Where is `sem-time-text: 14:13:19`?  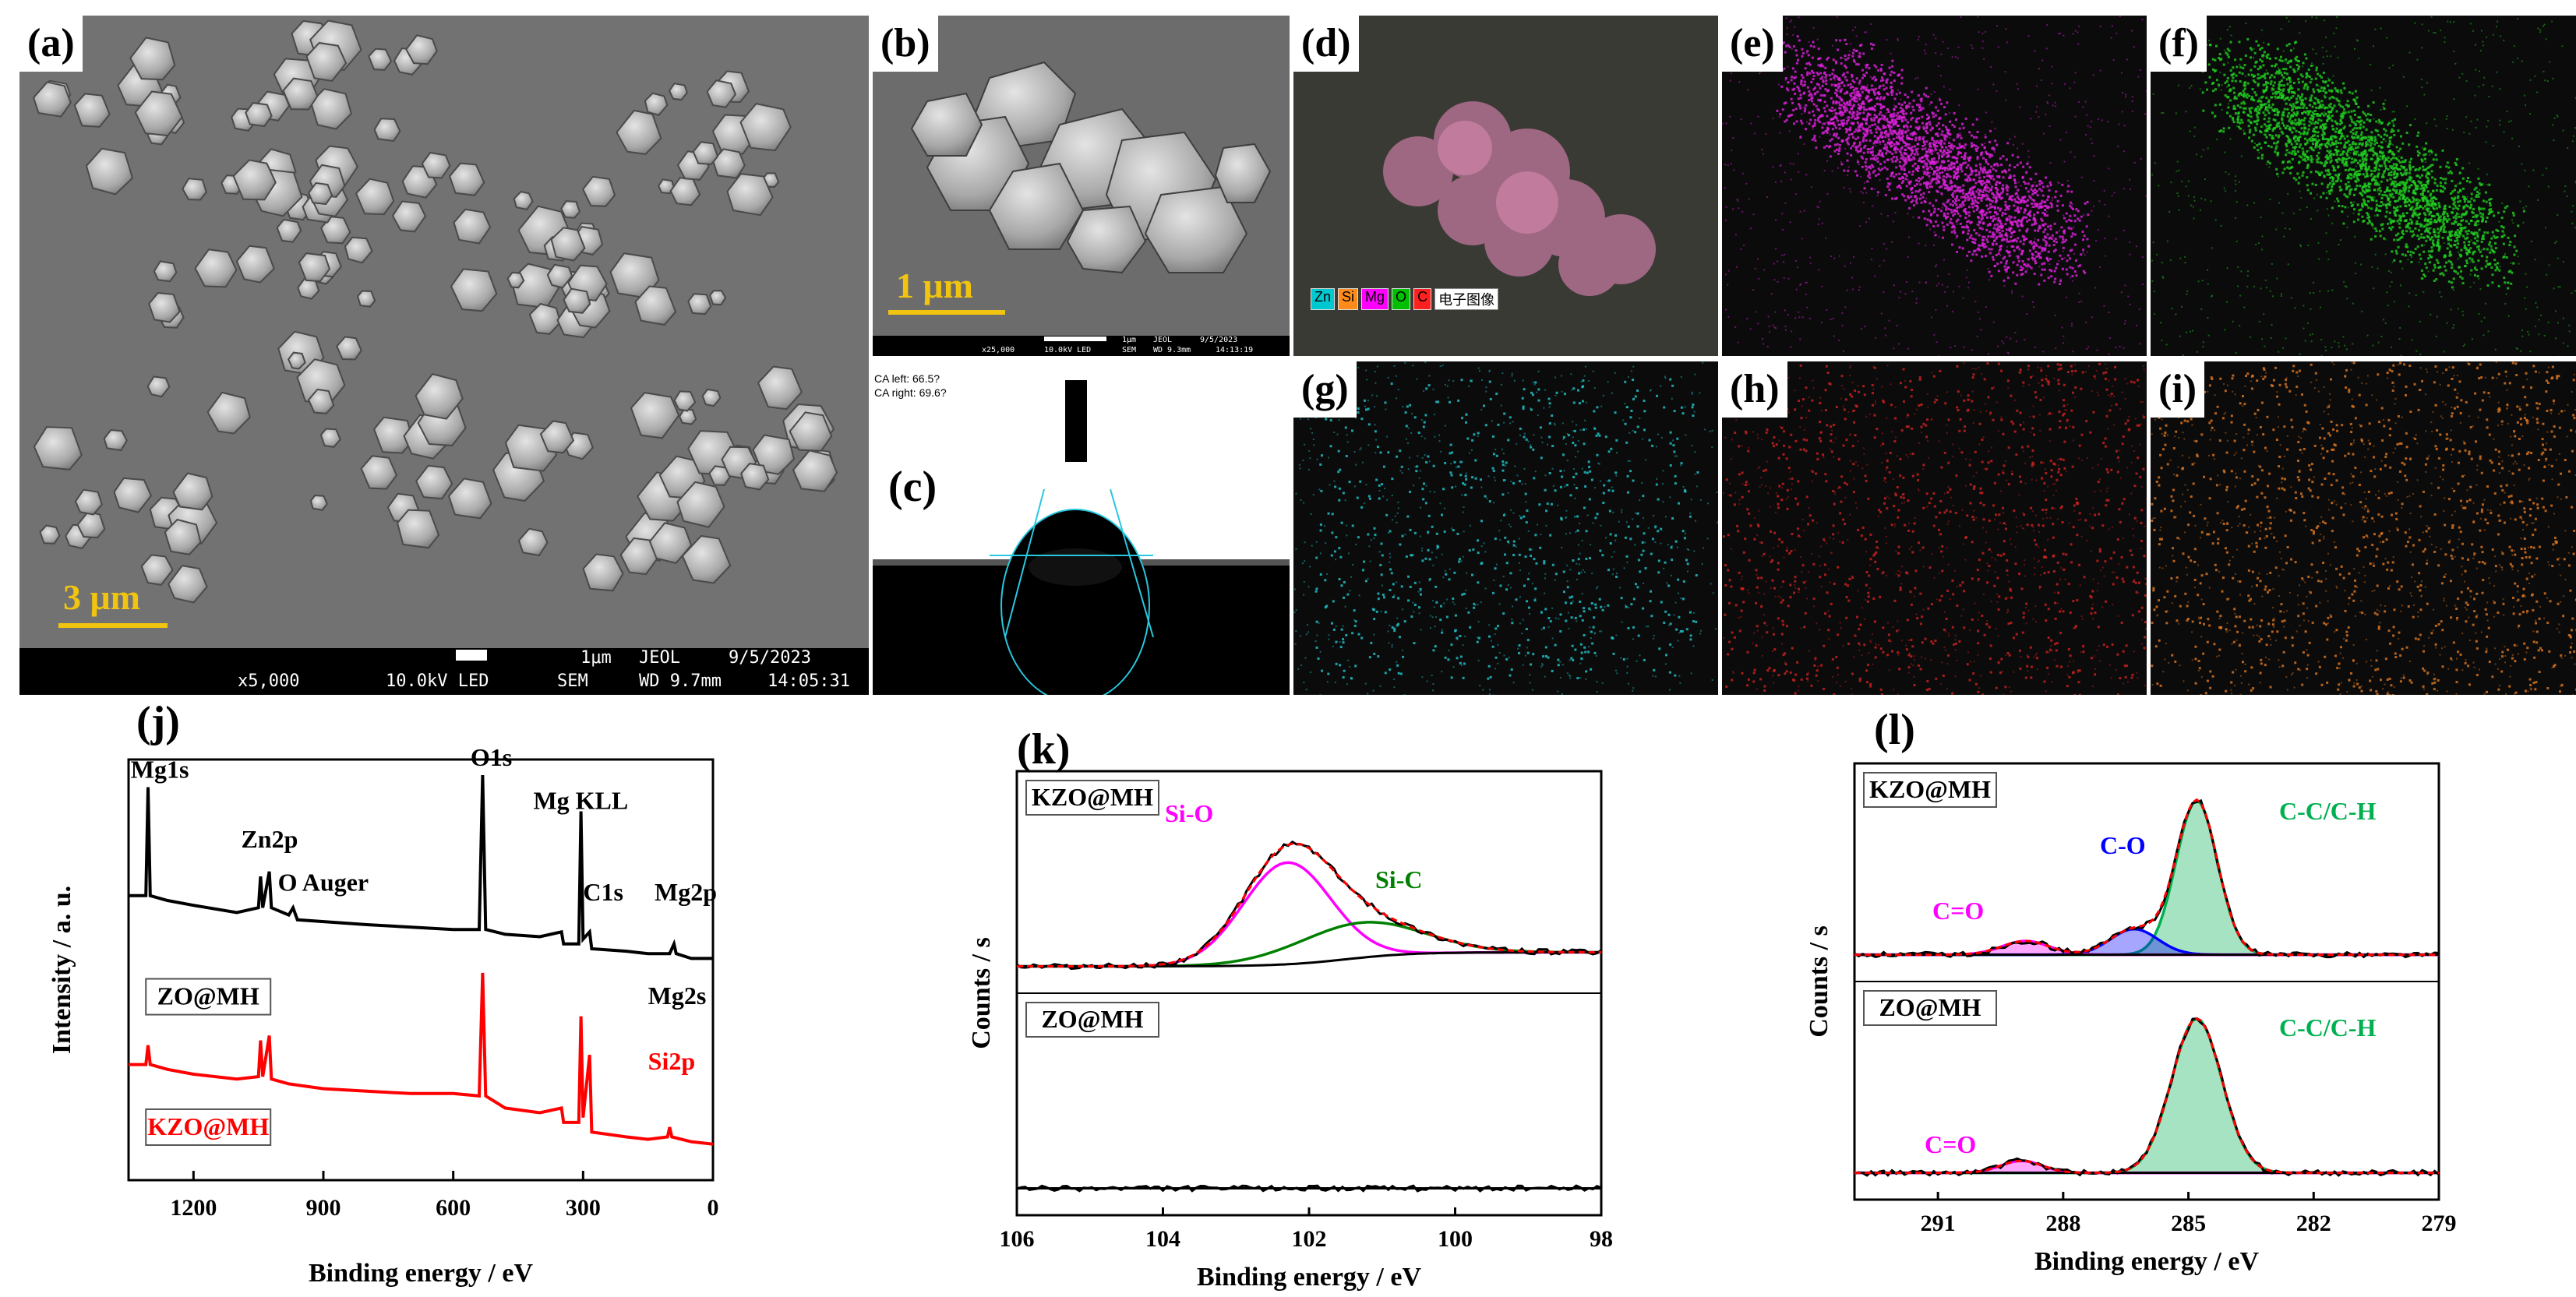
sem-time-text: 14:13:19 is located at coordinates (1235, 350).